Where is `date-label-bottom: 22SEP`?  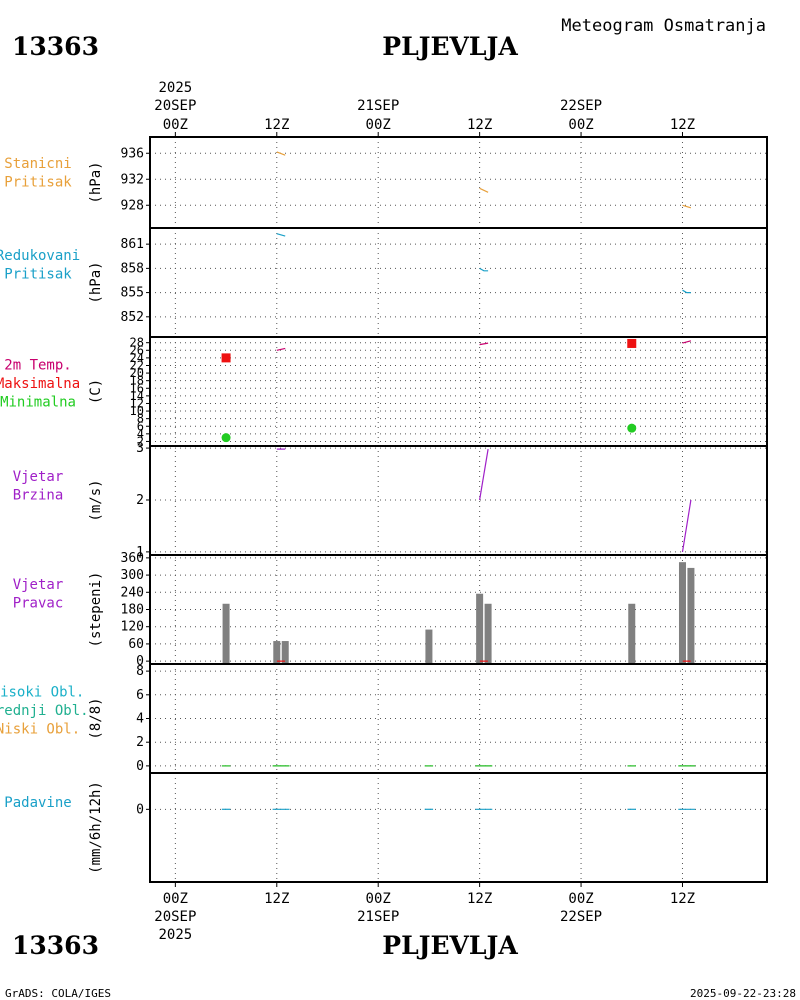
date-label-bottom: 22SEP is located at coordinates (581, 917).